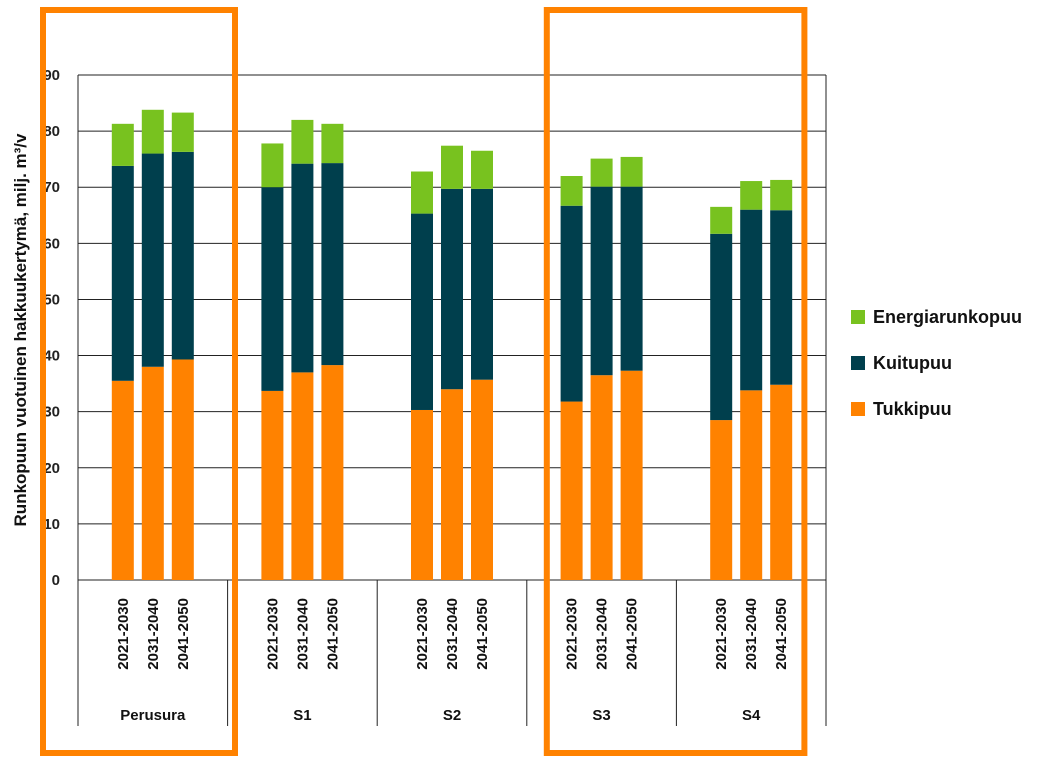  Describe the element at coordinates (751, 715) in the screenshot. I see `group-label: S4` at that location.